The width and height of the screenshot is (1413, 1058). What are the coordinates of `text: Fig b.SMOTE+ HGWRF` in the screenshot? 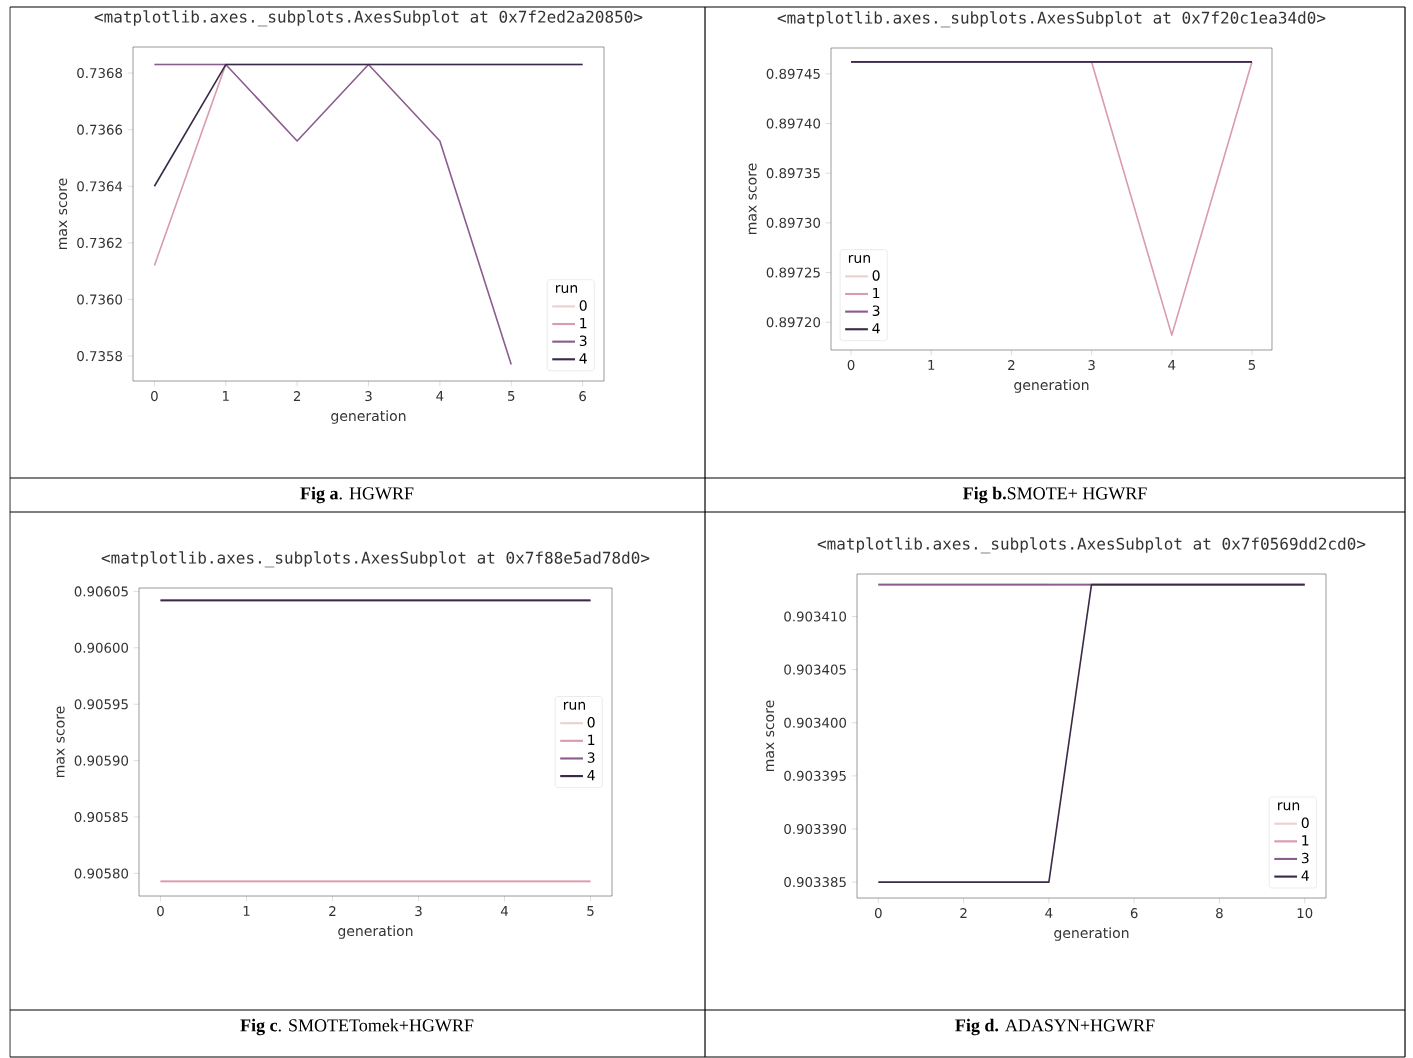 It's located at (1054, 495).